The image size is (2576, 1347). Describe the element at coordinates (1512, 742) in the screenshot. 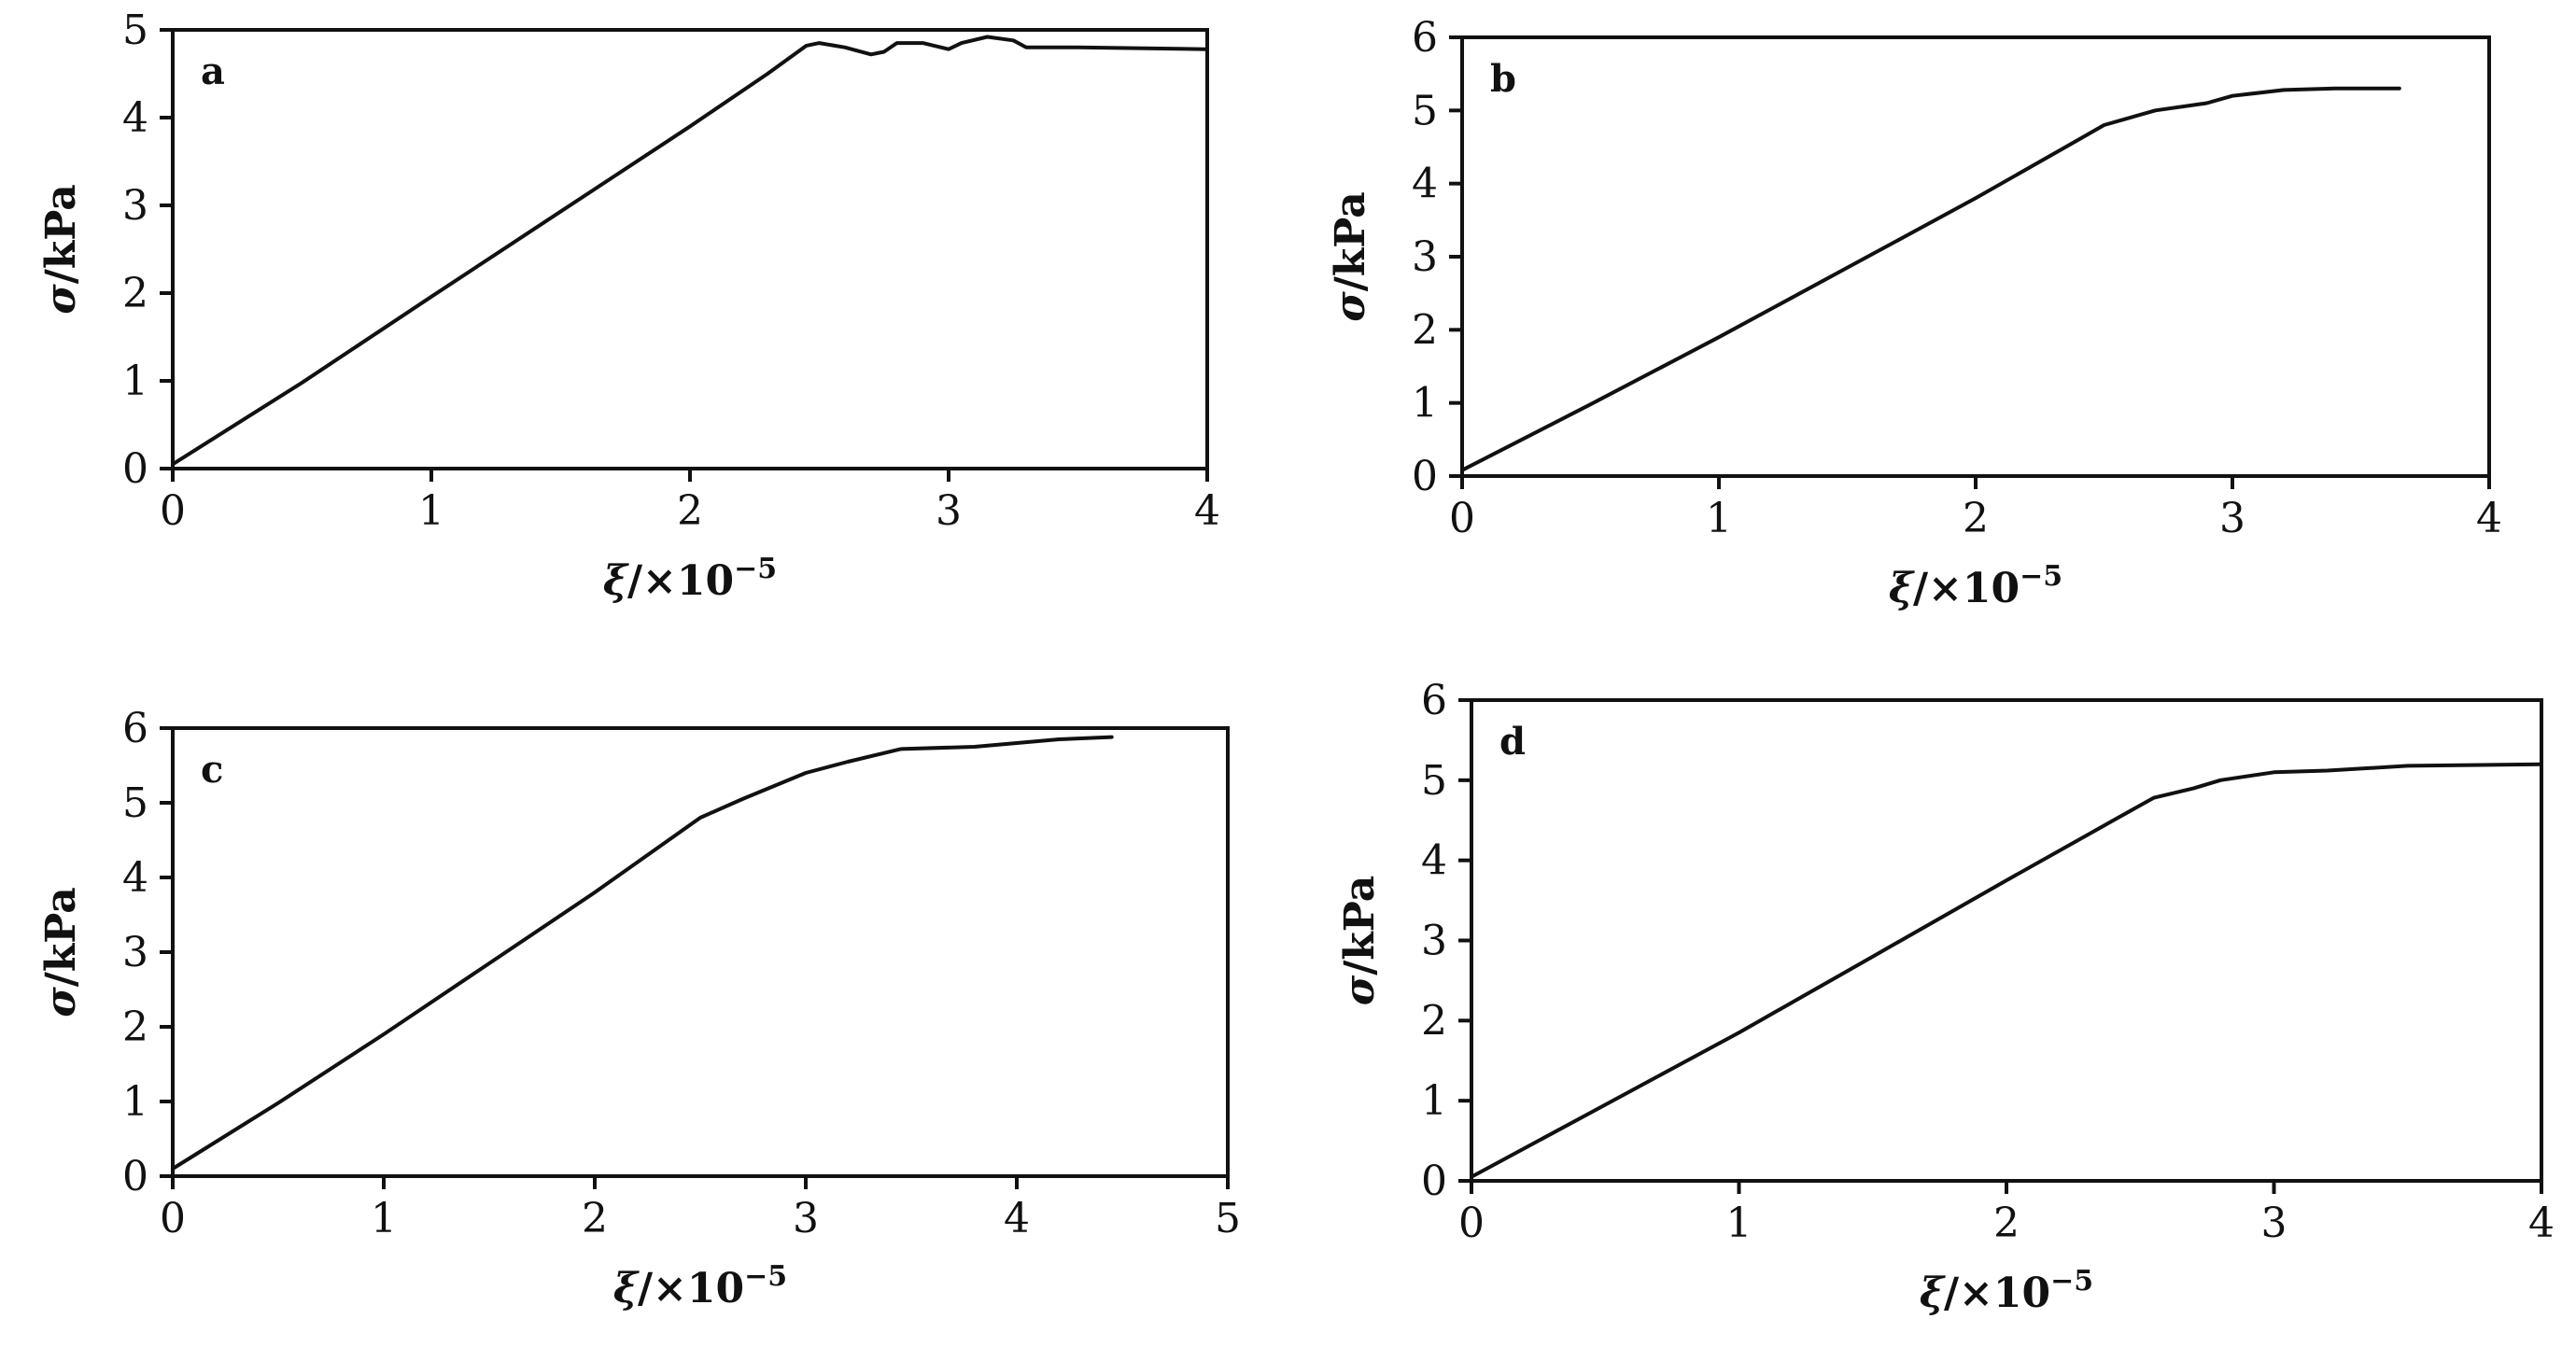

I see `panel-label: d` at that location.